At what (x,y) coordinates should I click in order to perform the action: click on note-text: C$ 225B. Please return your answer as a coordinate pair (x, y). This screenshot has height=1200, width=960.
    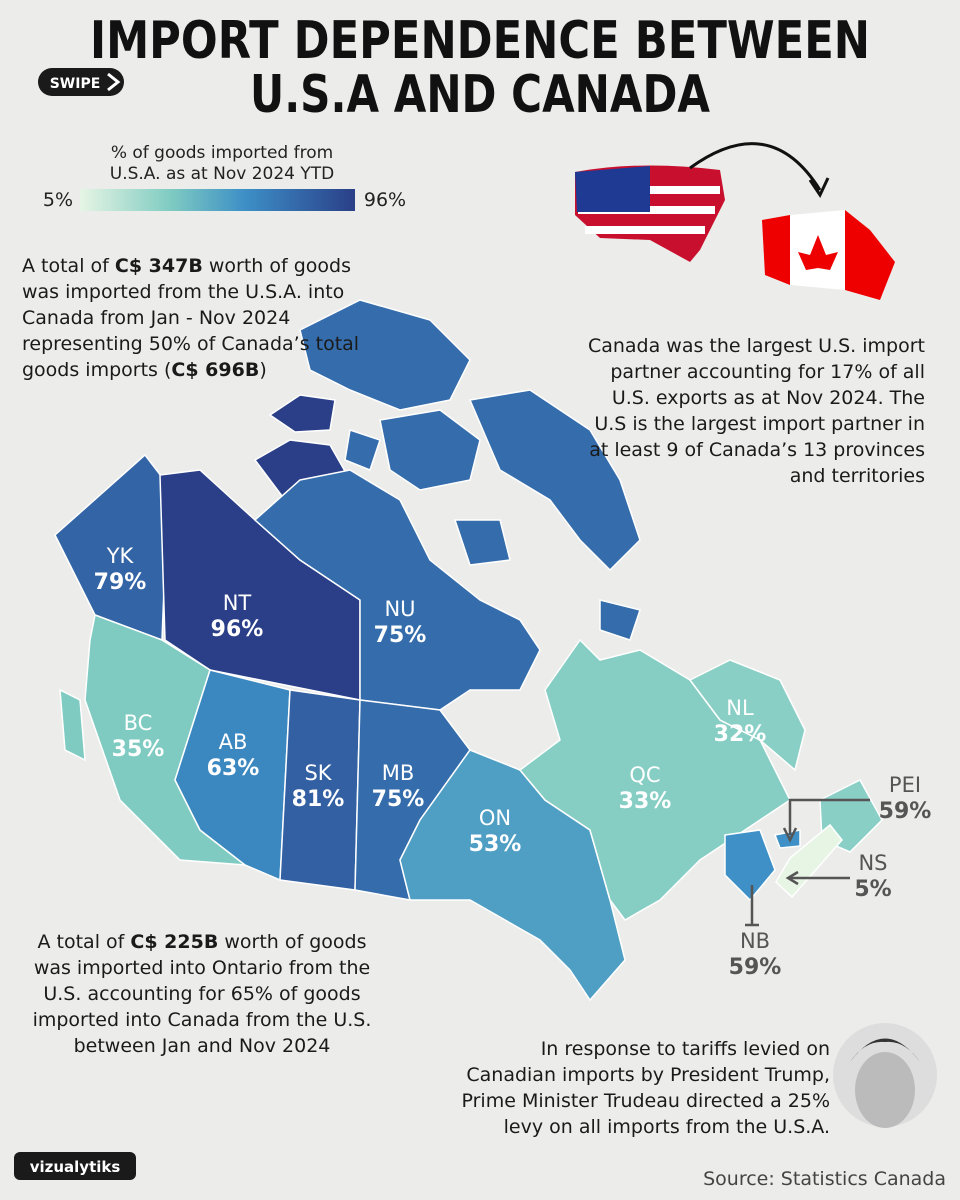
    Looking at the image, I should click on (174, 942).